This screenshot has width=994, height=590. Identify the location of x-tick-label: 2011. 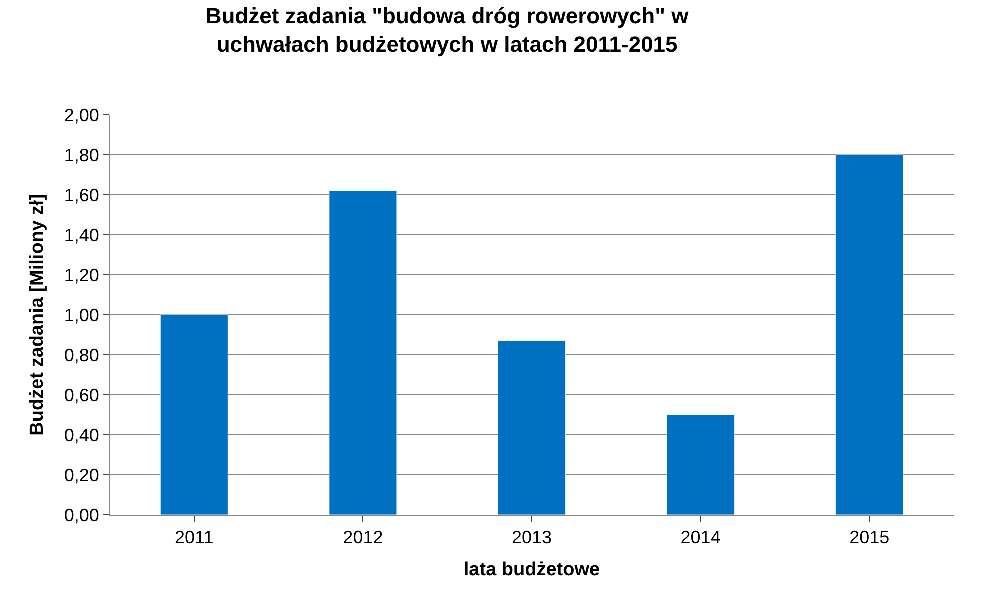
(194, 538).